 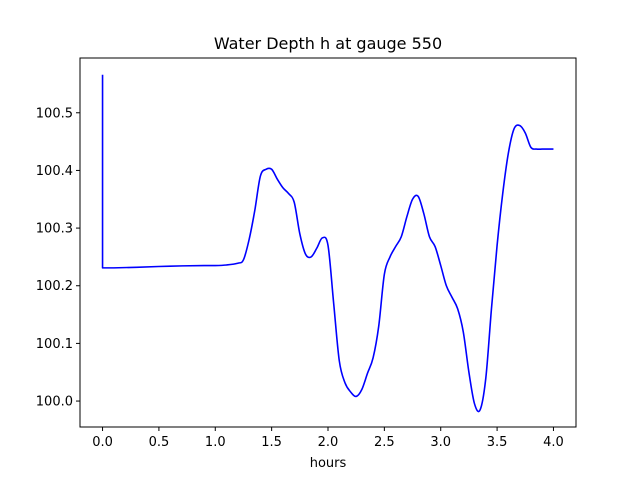 What do you see at coordinates (54, 402) in the screenshot?
I see `y-tick-label: 100.0` at bounding box center [54, 402].